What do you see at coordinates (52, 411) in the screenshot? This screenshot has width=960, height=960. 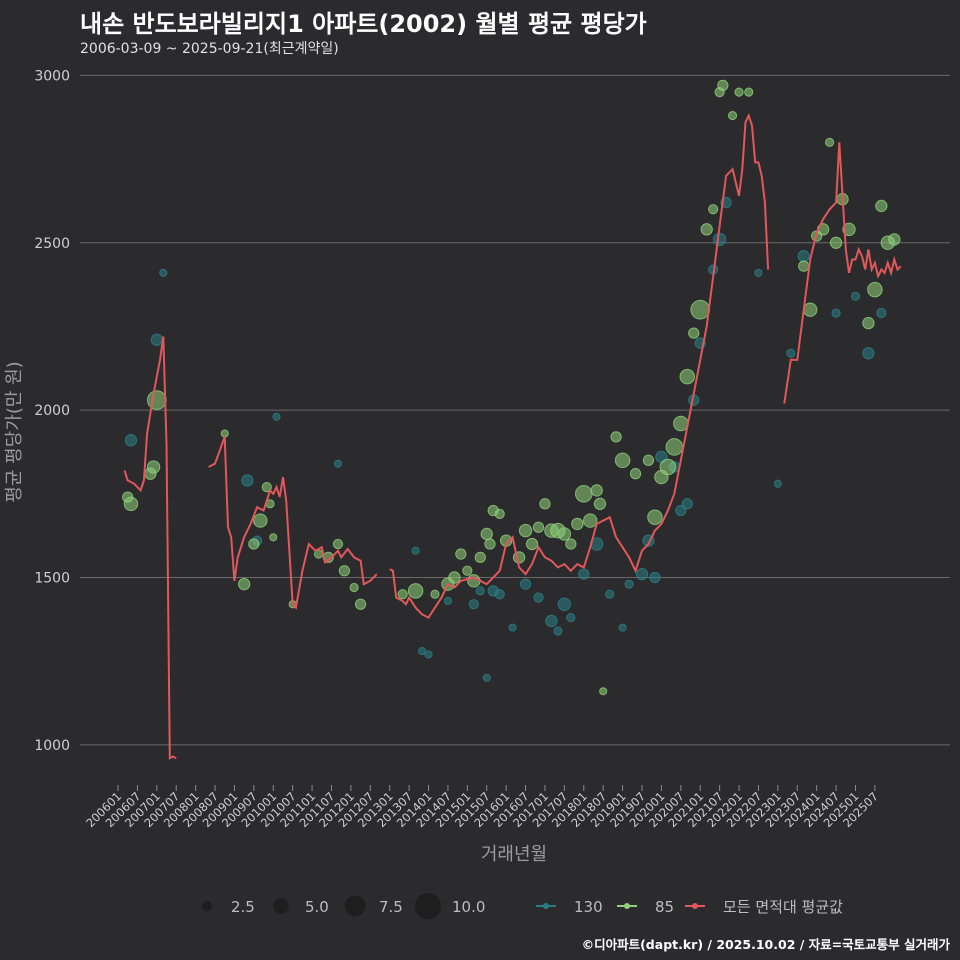 I see `y-tick-label: 2000` at bounding box center [52, 411].